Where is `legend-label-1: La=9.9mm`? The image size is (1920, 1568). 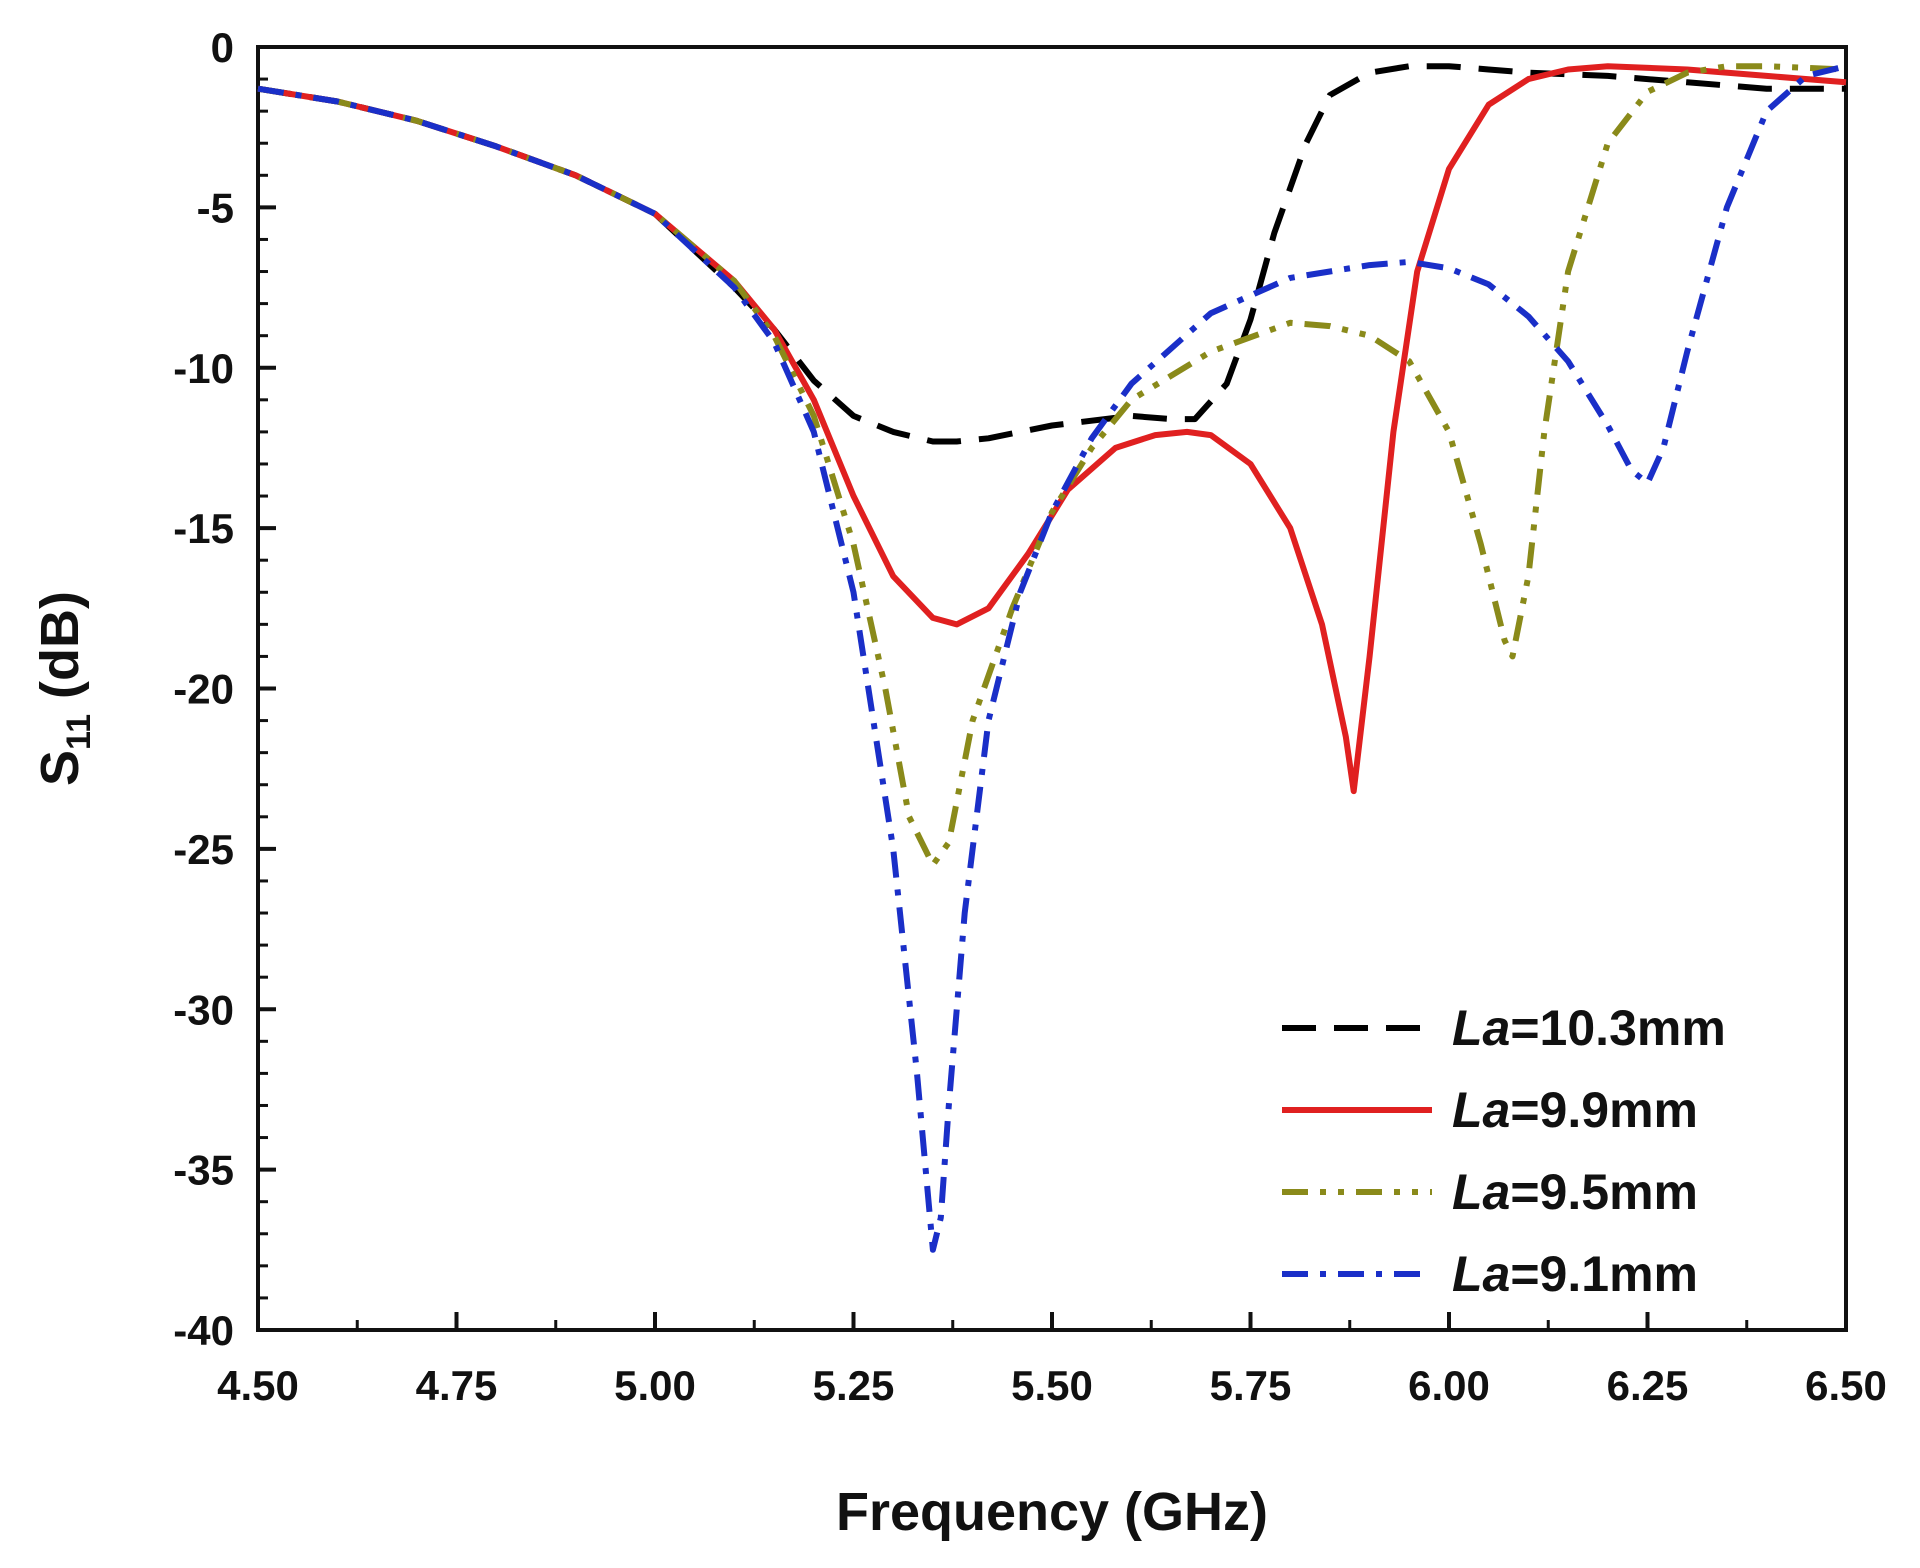 legend-label-1: La=9.9mm is located at coordinates (1575, 1110).